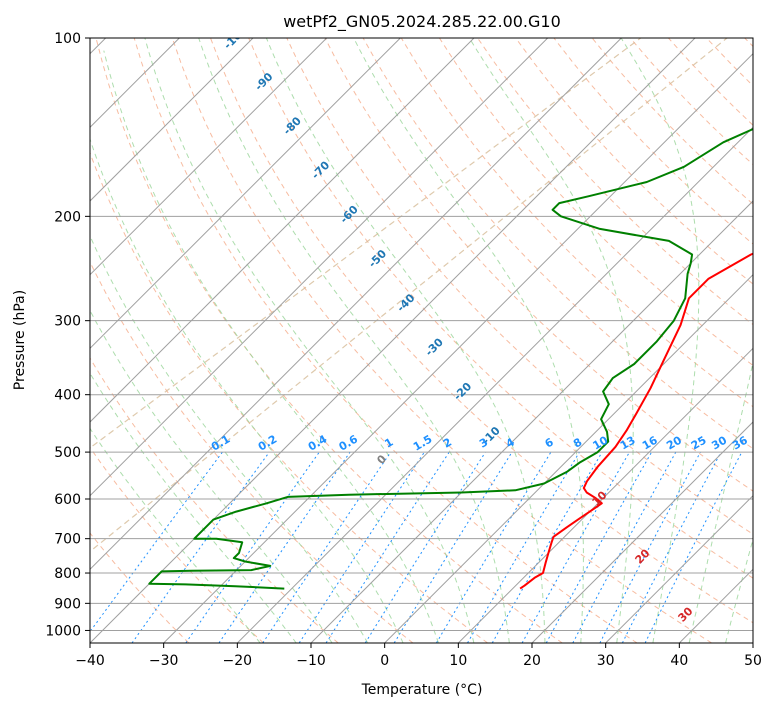 This screenshot has height=708, width=775. Describe the element at coordinates (606, 661) in the screenshot. I see `x-tick-label: 30` at that location.